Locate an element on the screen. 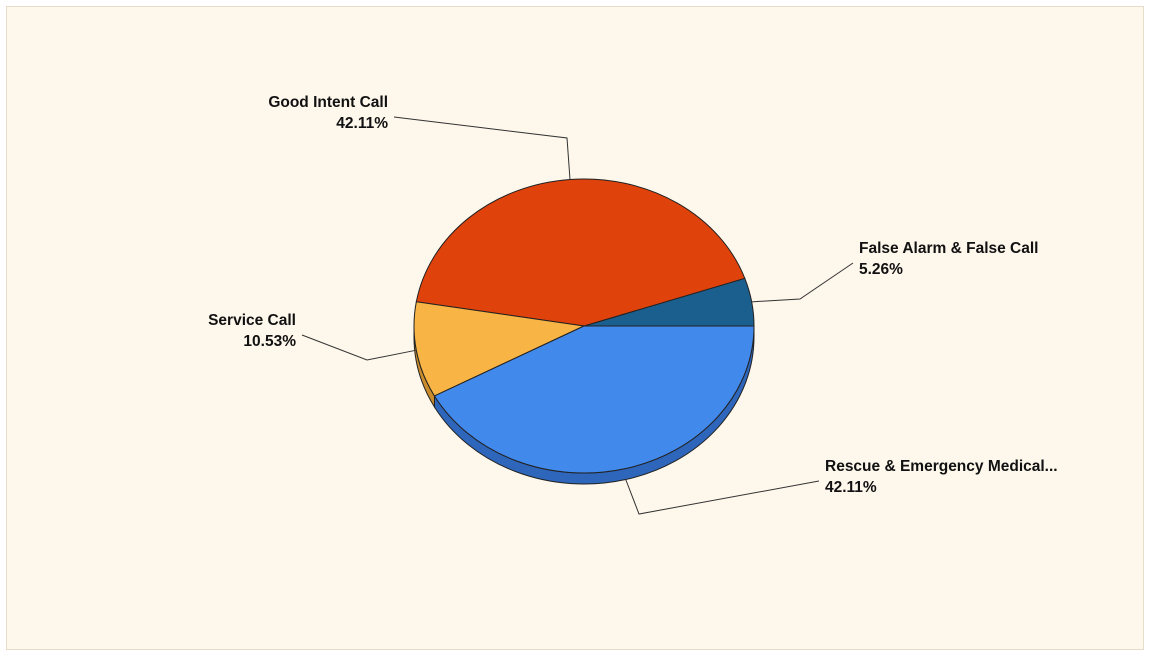 The width and height of the screenshot is (1150, 654). slice-label-false-alarm-and-false-call: False Alarm & False Call is located at coordinates (948, 248).